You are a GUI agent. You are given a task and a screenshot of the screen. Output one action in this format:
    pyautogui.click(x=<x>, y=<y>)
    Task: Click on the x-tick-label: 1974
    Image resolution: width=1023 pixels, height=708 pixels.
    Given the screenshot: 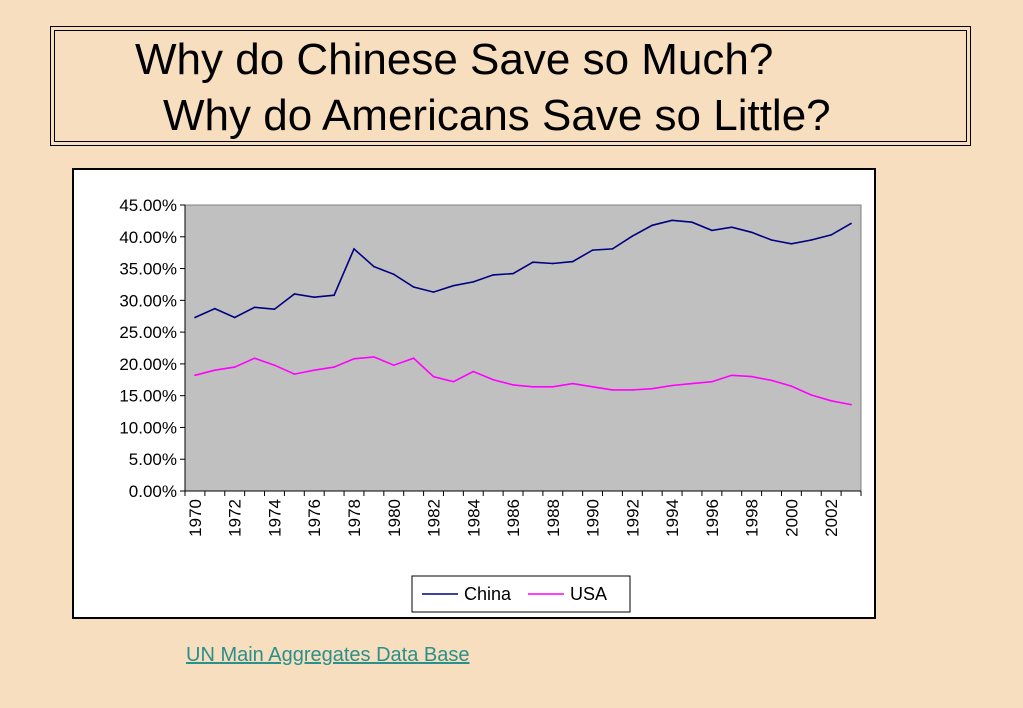 What is the action you would take?
    pyautogui.click(x=274, y=518)
    